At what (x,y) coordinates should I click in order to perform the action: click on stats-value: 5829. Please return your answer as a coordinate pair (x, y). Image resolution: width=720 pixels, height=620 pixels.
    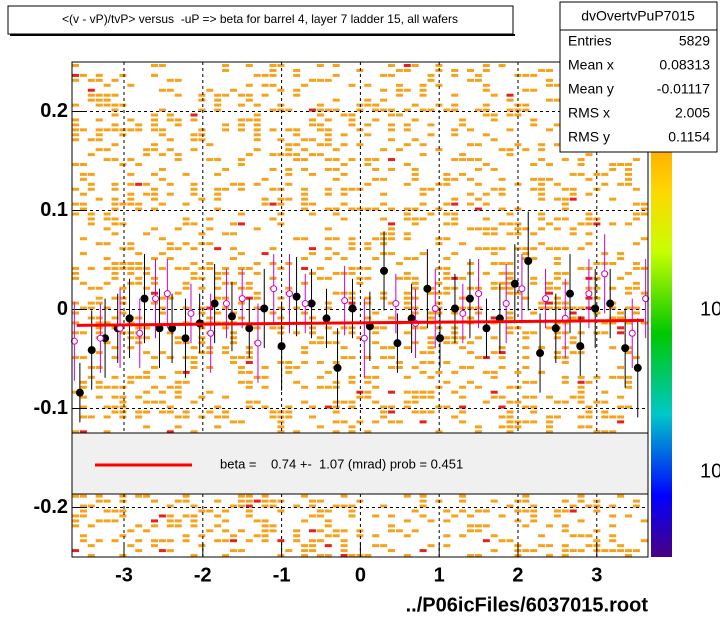
    Looking at the image, I should click on (694, 41).